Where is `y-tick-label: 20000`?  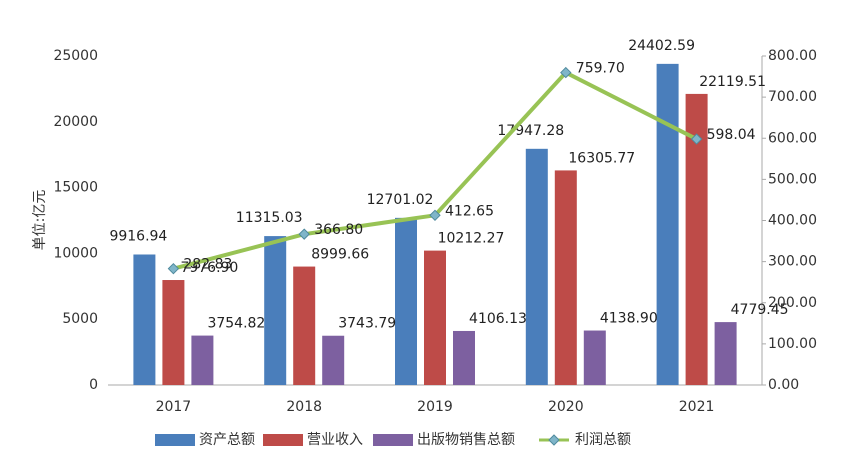 y-tick-label: 20000 is located at coordinates (75, 122).